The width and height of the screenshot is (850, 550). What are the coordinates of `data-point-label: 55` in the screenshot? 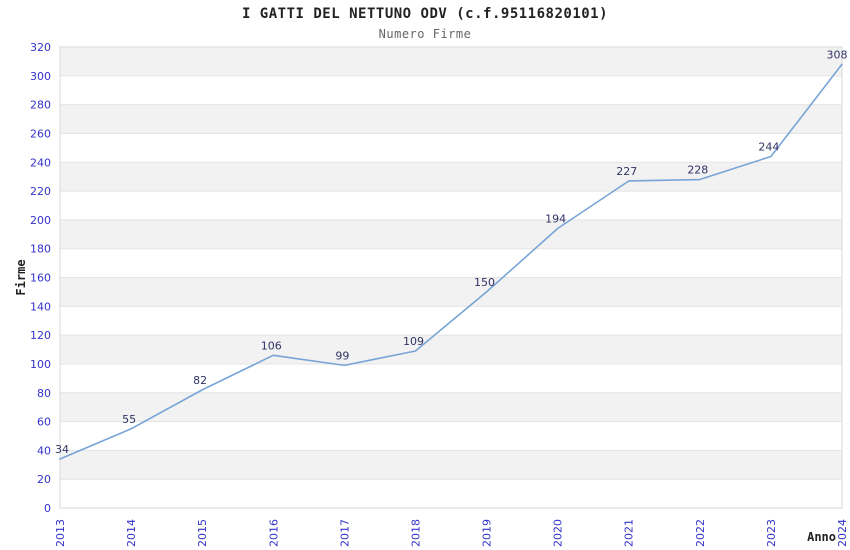 It's located at (129, 419).